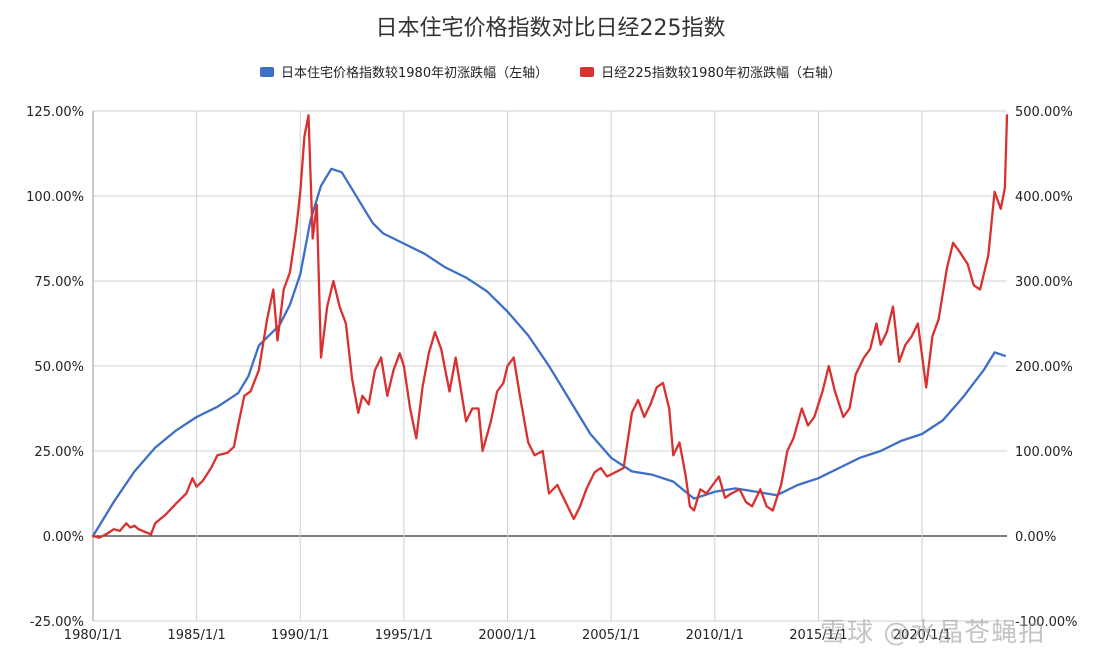  What do you see at coordinates (1044, 452) in the screenshot?
I see `y-right-tick-label: 100.00%` at bounding box center [1044, 452].